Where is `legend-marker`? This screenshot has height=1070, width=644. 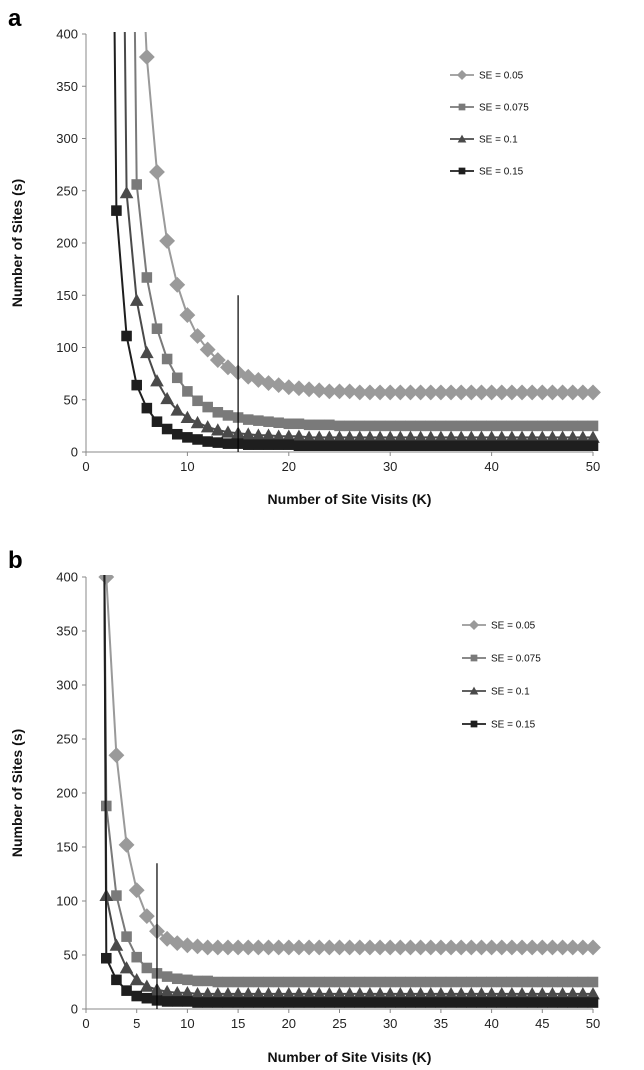
legend-marker is located at coordinates (474, 690).